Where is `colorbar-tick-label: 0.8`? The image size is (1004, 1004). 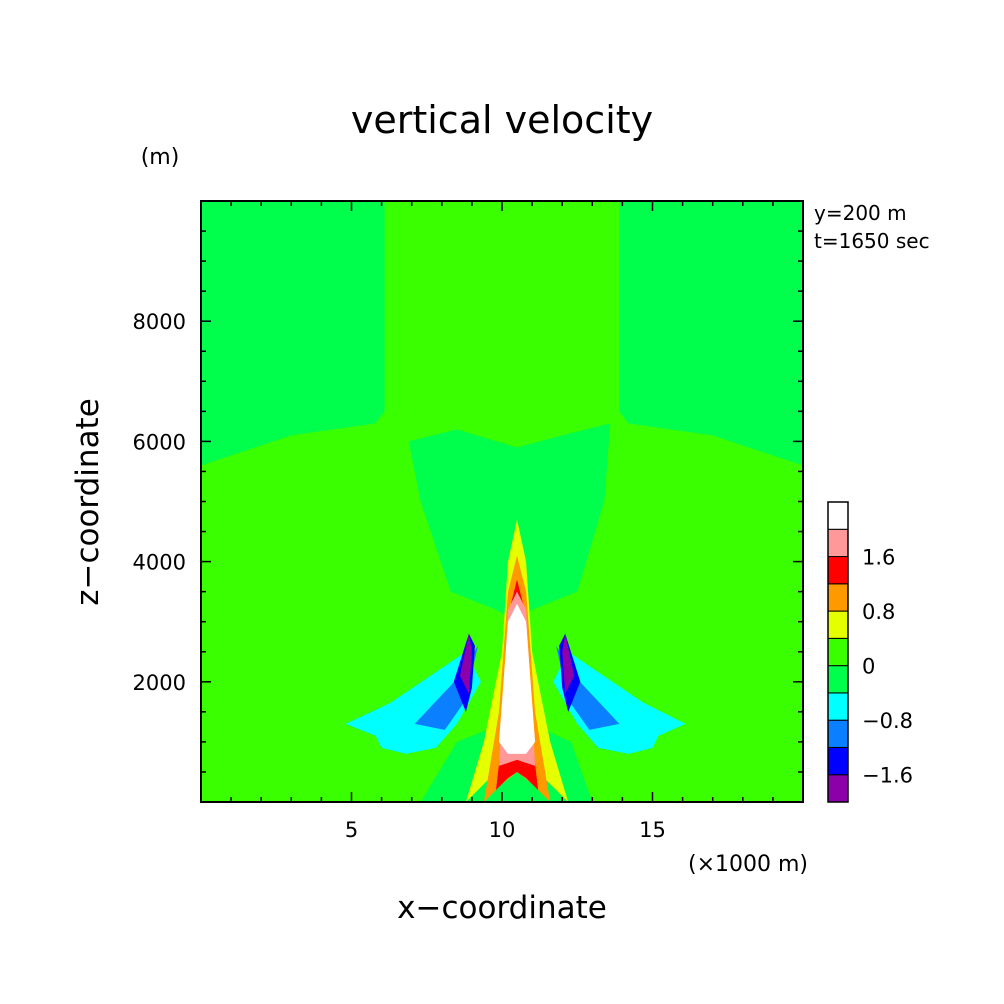 colorbar-tick-label: 0.8 is located at coordinates (878, 612).